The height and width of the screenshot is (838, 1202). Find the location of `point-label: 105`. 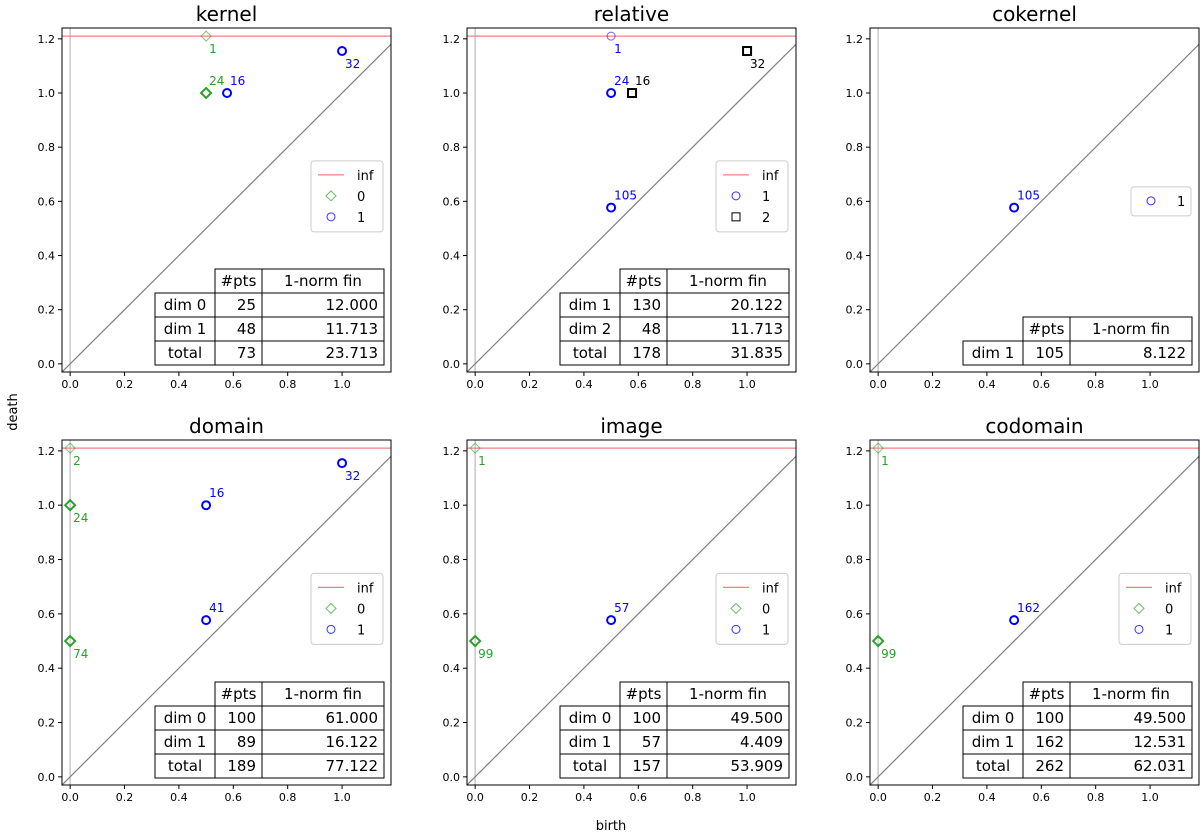

point-label: 105 is located at coordinates (625, 196).